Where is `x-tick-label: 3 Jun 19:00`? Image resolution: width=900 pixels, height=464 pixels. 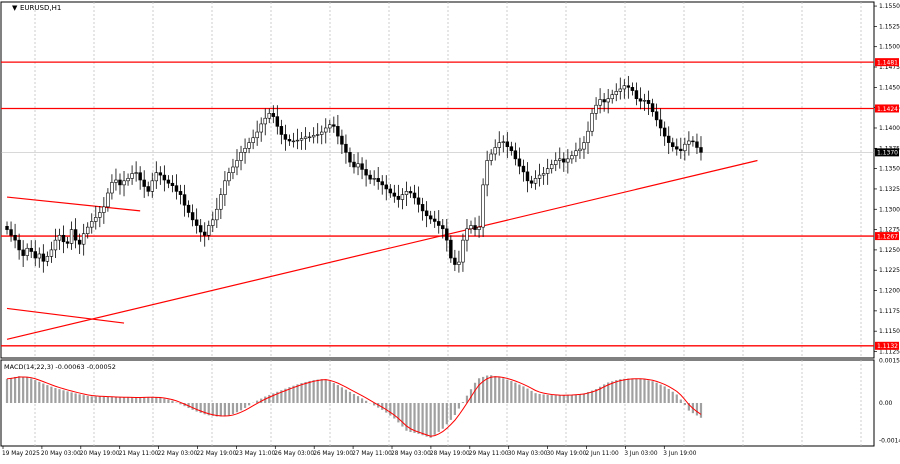
x-tick-label: 3 Jun 19:00 is located at coordinates (679, 454).